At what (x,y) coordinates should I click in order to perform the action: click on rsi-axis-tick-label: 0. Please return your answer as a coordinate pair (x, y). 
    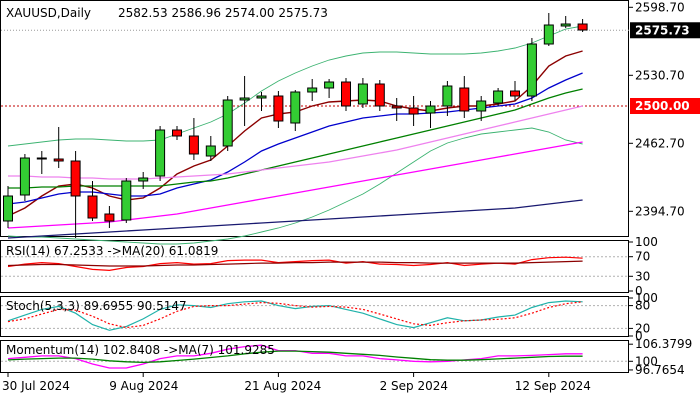
    Looking at the image, I should click on (639, 291).